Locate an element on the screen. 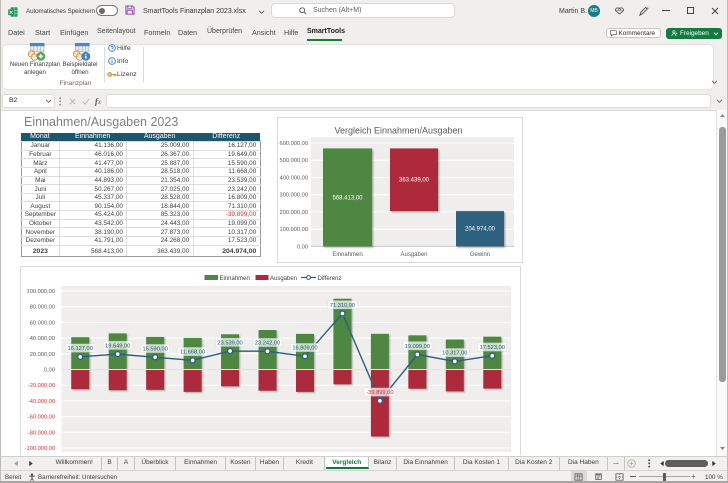 The height and width of the screenshot is (483, 728). svg-text: 15.590,00 is located at coordinates (154, 350).